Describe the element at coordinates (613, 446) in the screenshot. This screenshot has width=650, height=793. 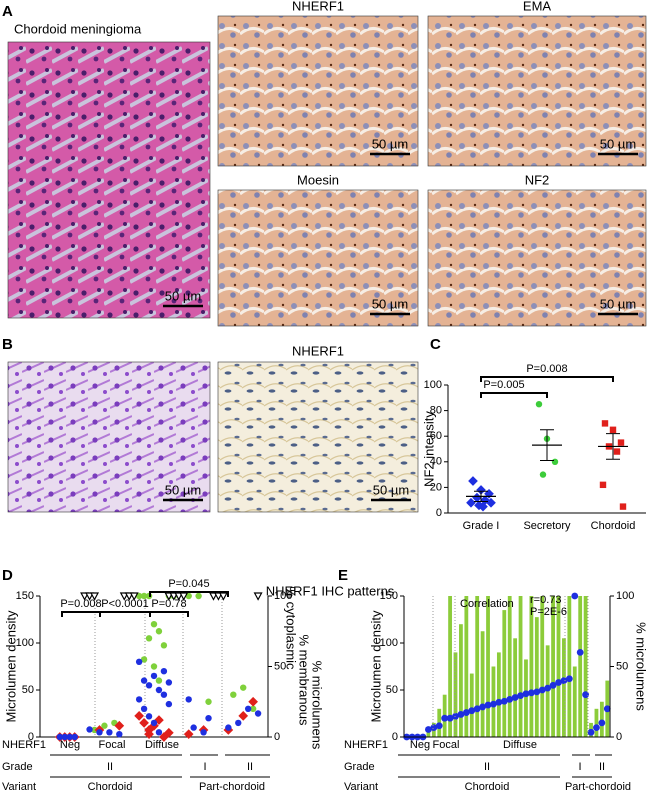
I see `error-bar` at that location.